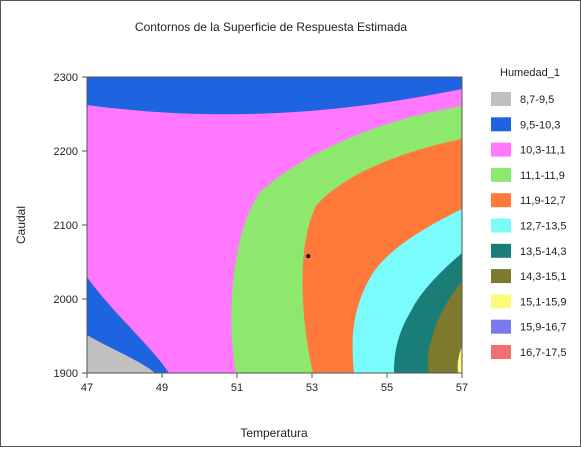 The height and width of the screenshot is (451, 581). Describe the element at coordinates (162, 388) in the screenshot. I see `x-tick-label: 49` at that location.